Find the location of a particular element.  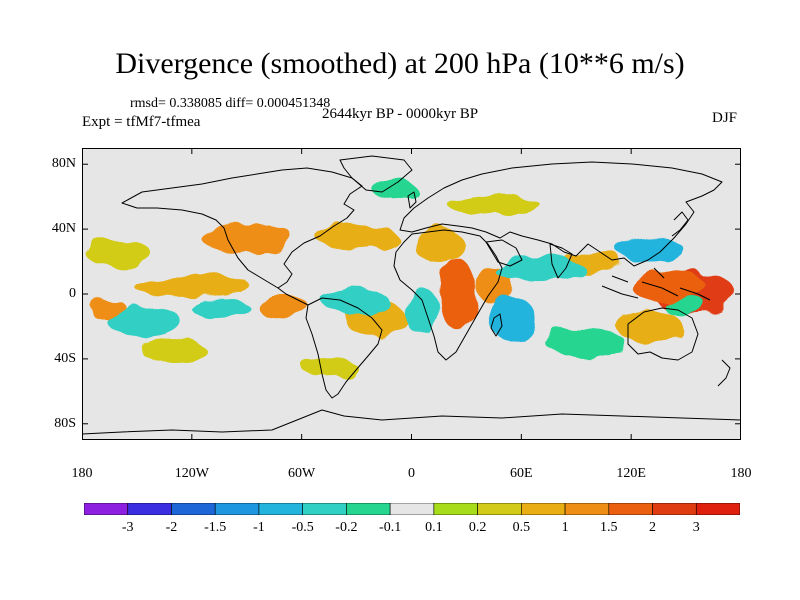

colorbar-label: -0.1 is located at coordinates (390, 527).